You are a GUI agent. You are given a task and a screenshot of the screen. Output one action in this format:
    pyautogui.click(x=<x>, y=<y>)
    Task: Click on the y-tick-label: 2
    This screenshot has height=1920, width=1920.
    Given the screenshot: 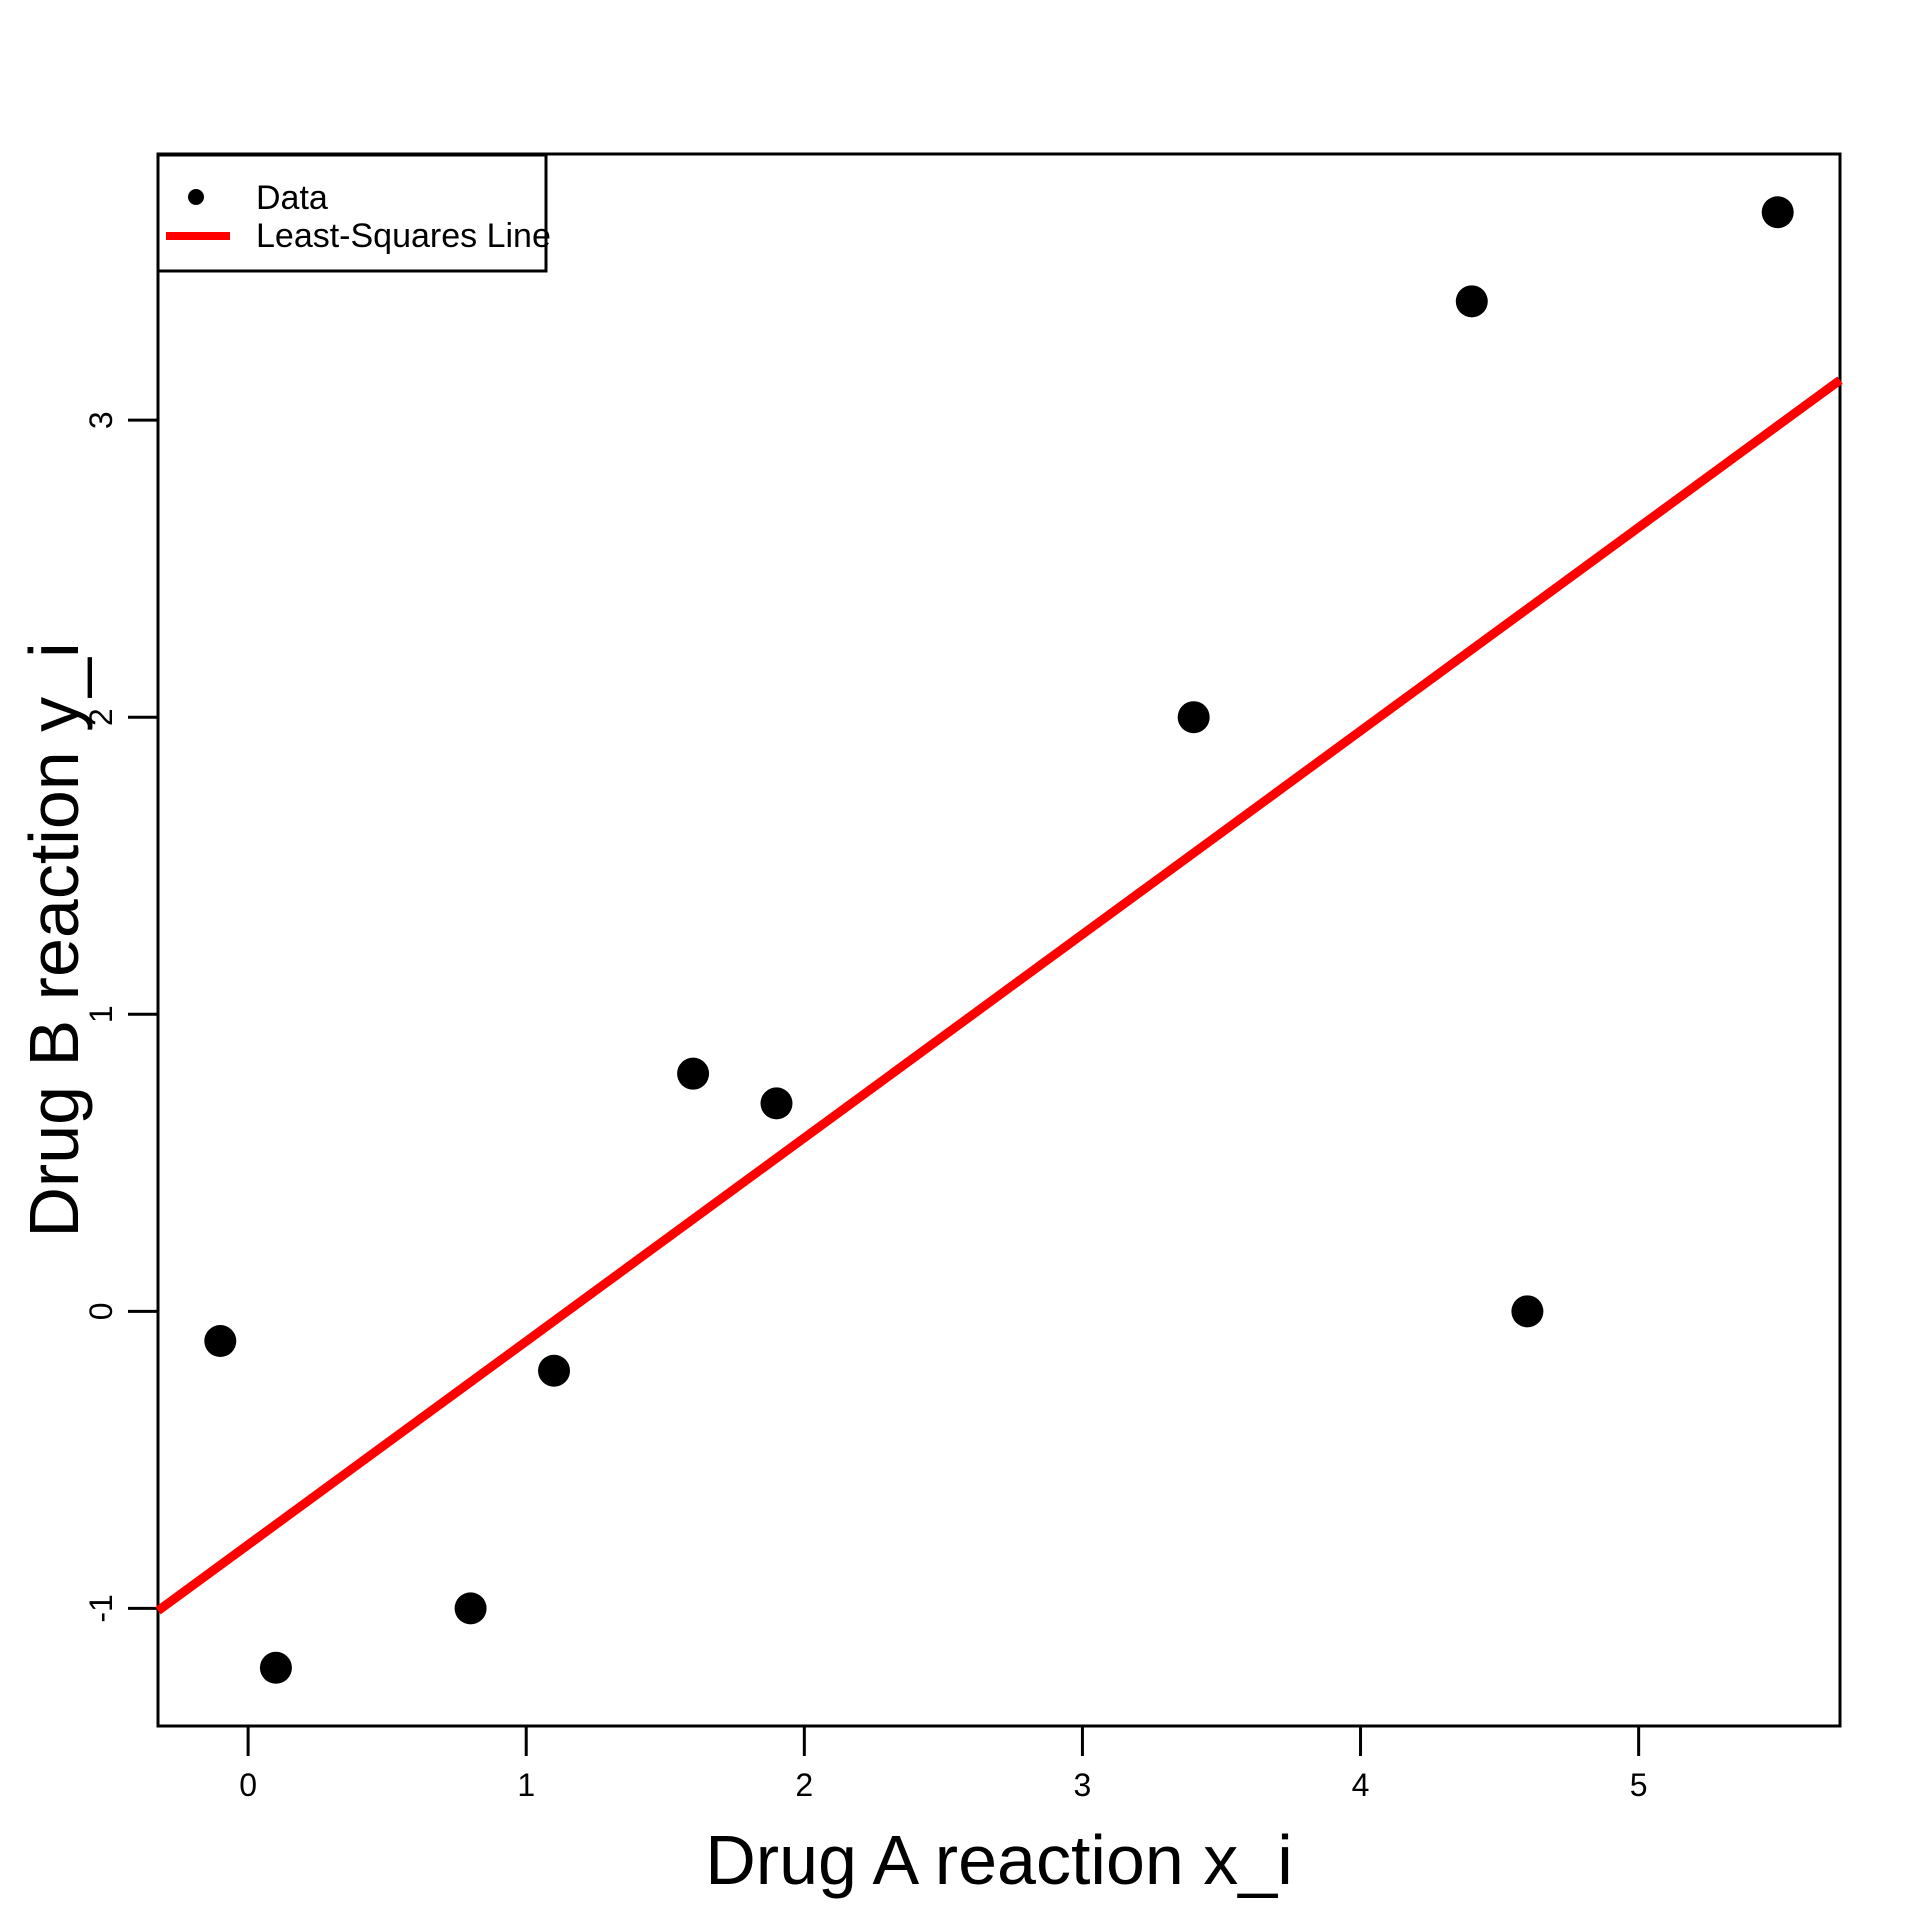 What is the action you would take?
    pyautogui.click(x=101, y=717)
    